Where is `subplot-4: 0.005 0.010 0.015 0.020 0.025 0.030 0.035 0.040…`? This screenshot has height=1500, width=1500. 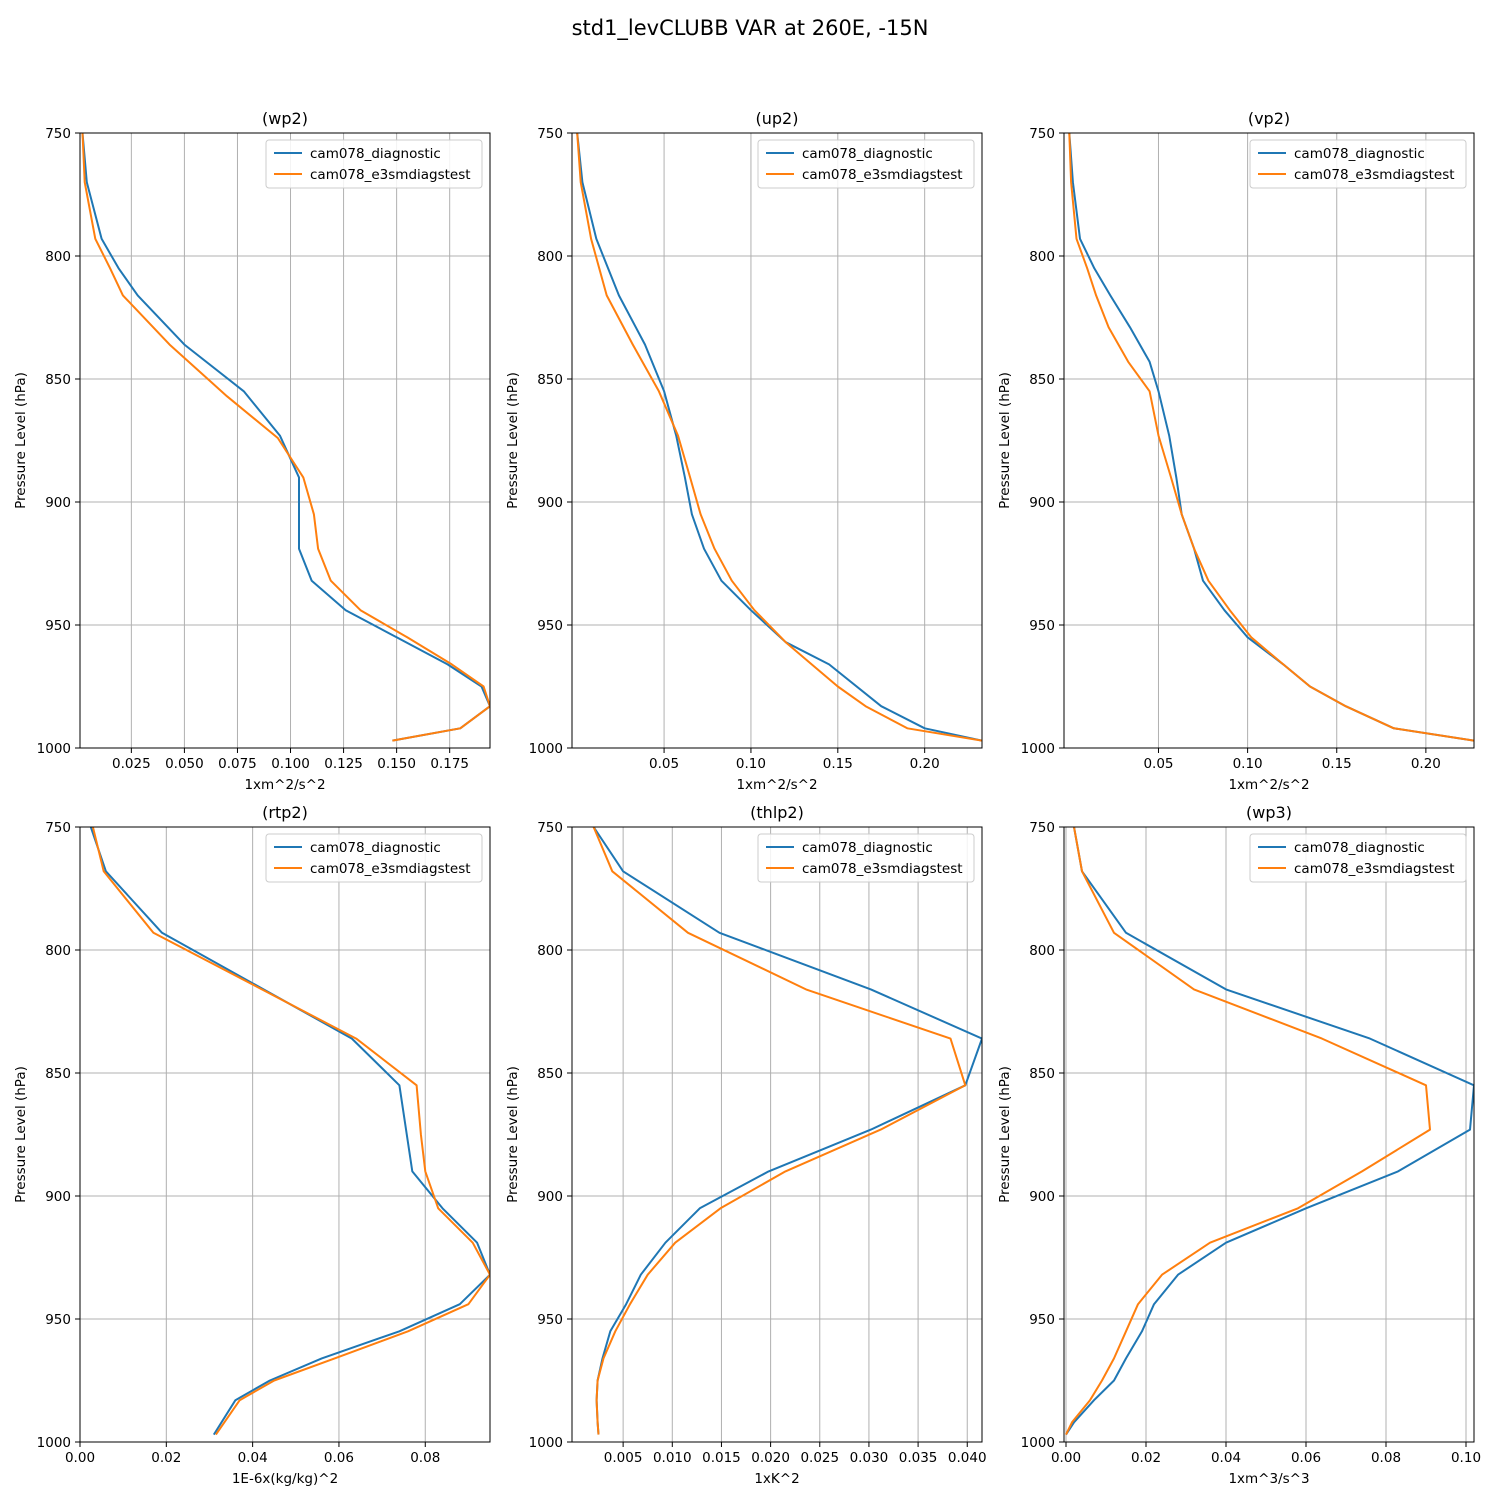 subplot-4: 0.005 0.010 0.015 0.020 0.025 0.030 0.035 0.040… is located at coordinates (746, 1145).